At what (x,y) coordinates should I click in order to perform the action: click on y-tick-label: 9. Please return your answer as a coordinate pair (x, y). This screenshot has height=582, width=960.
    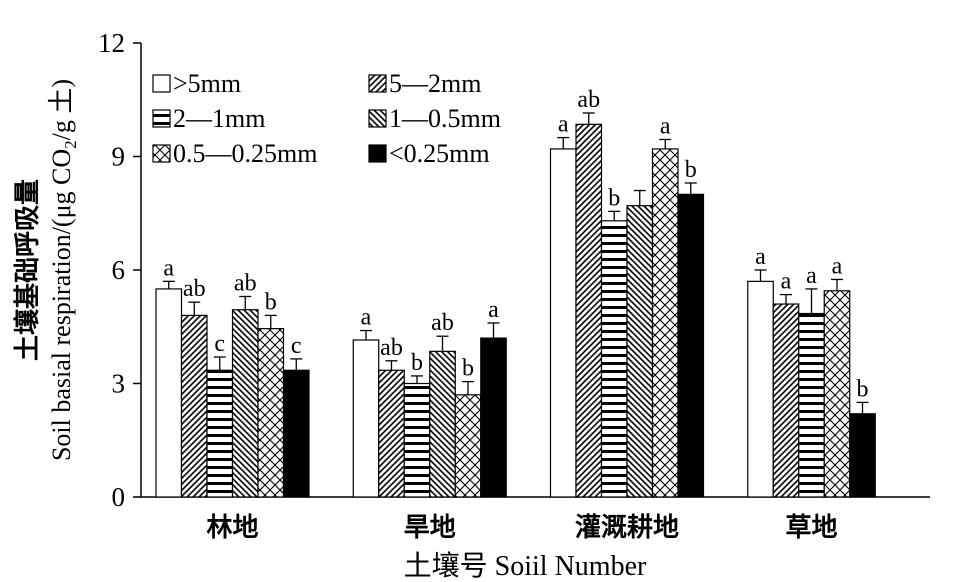
    Looking at the image, I should click on (119, 157).